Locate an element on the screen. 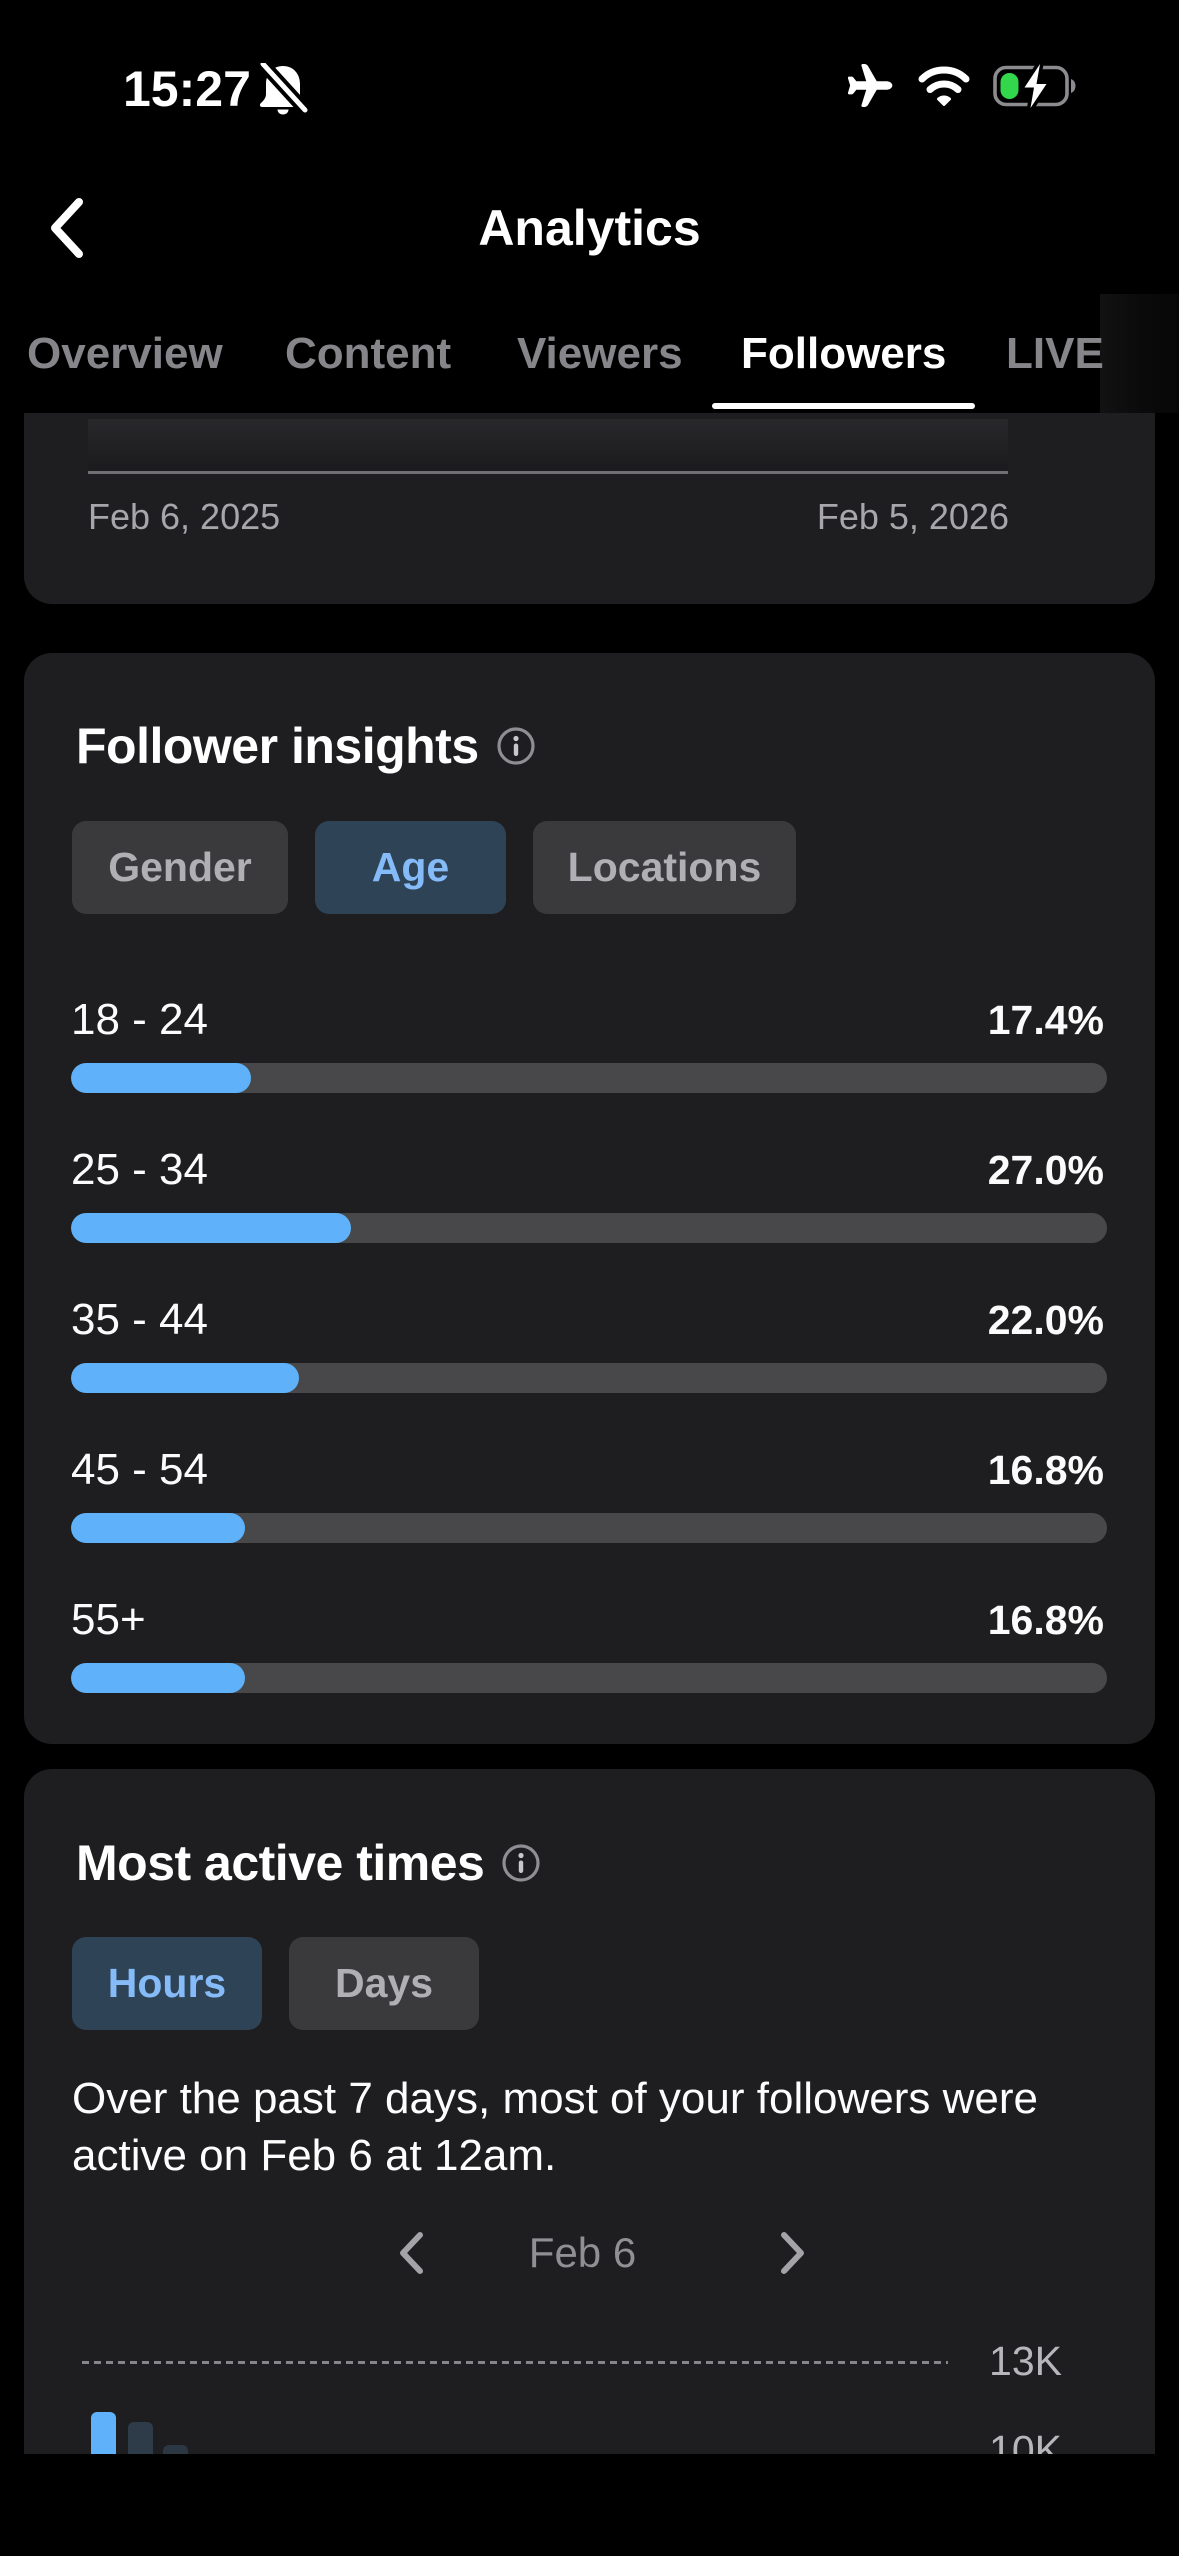 The width and height of the screenshot is (1179, 2556). tab-bar: Overview Content Viewers Followers LIVE is located at coordinates (589, 353).